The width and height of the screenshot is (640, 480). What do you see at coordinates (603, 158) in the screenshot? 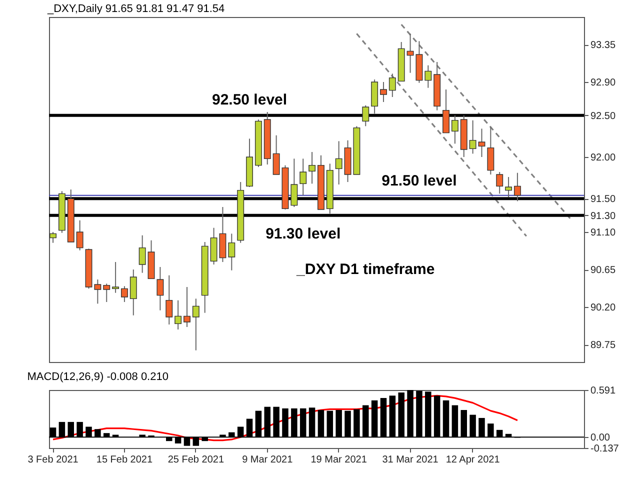
I see `y-tick-label: 92.00` at bounding box center [603, 158].